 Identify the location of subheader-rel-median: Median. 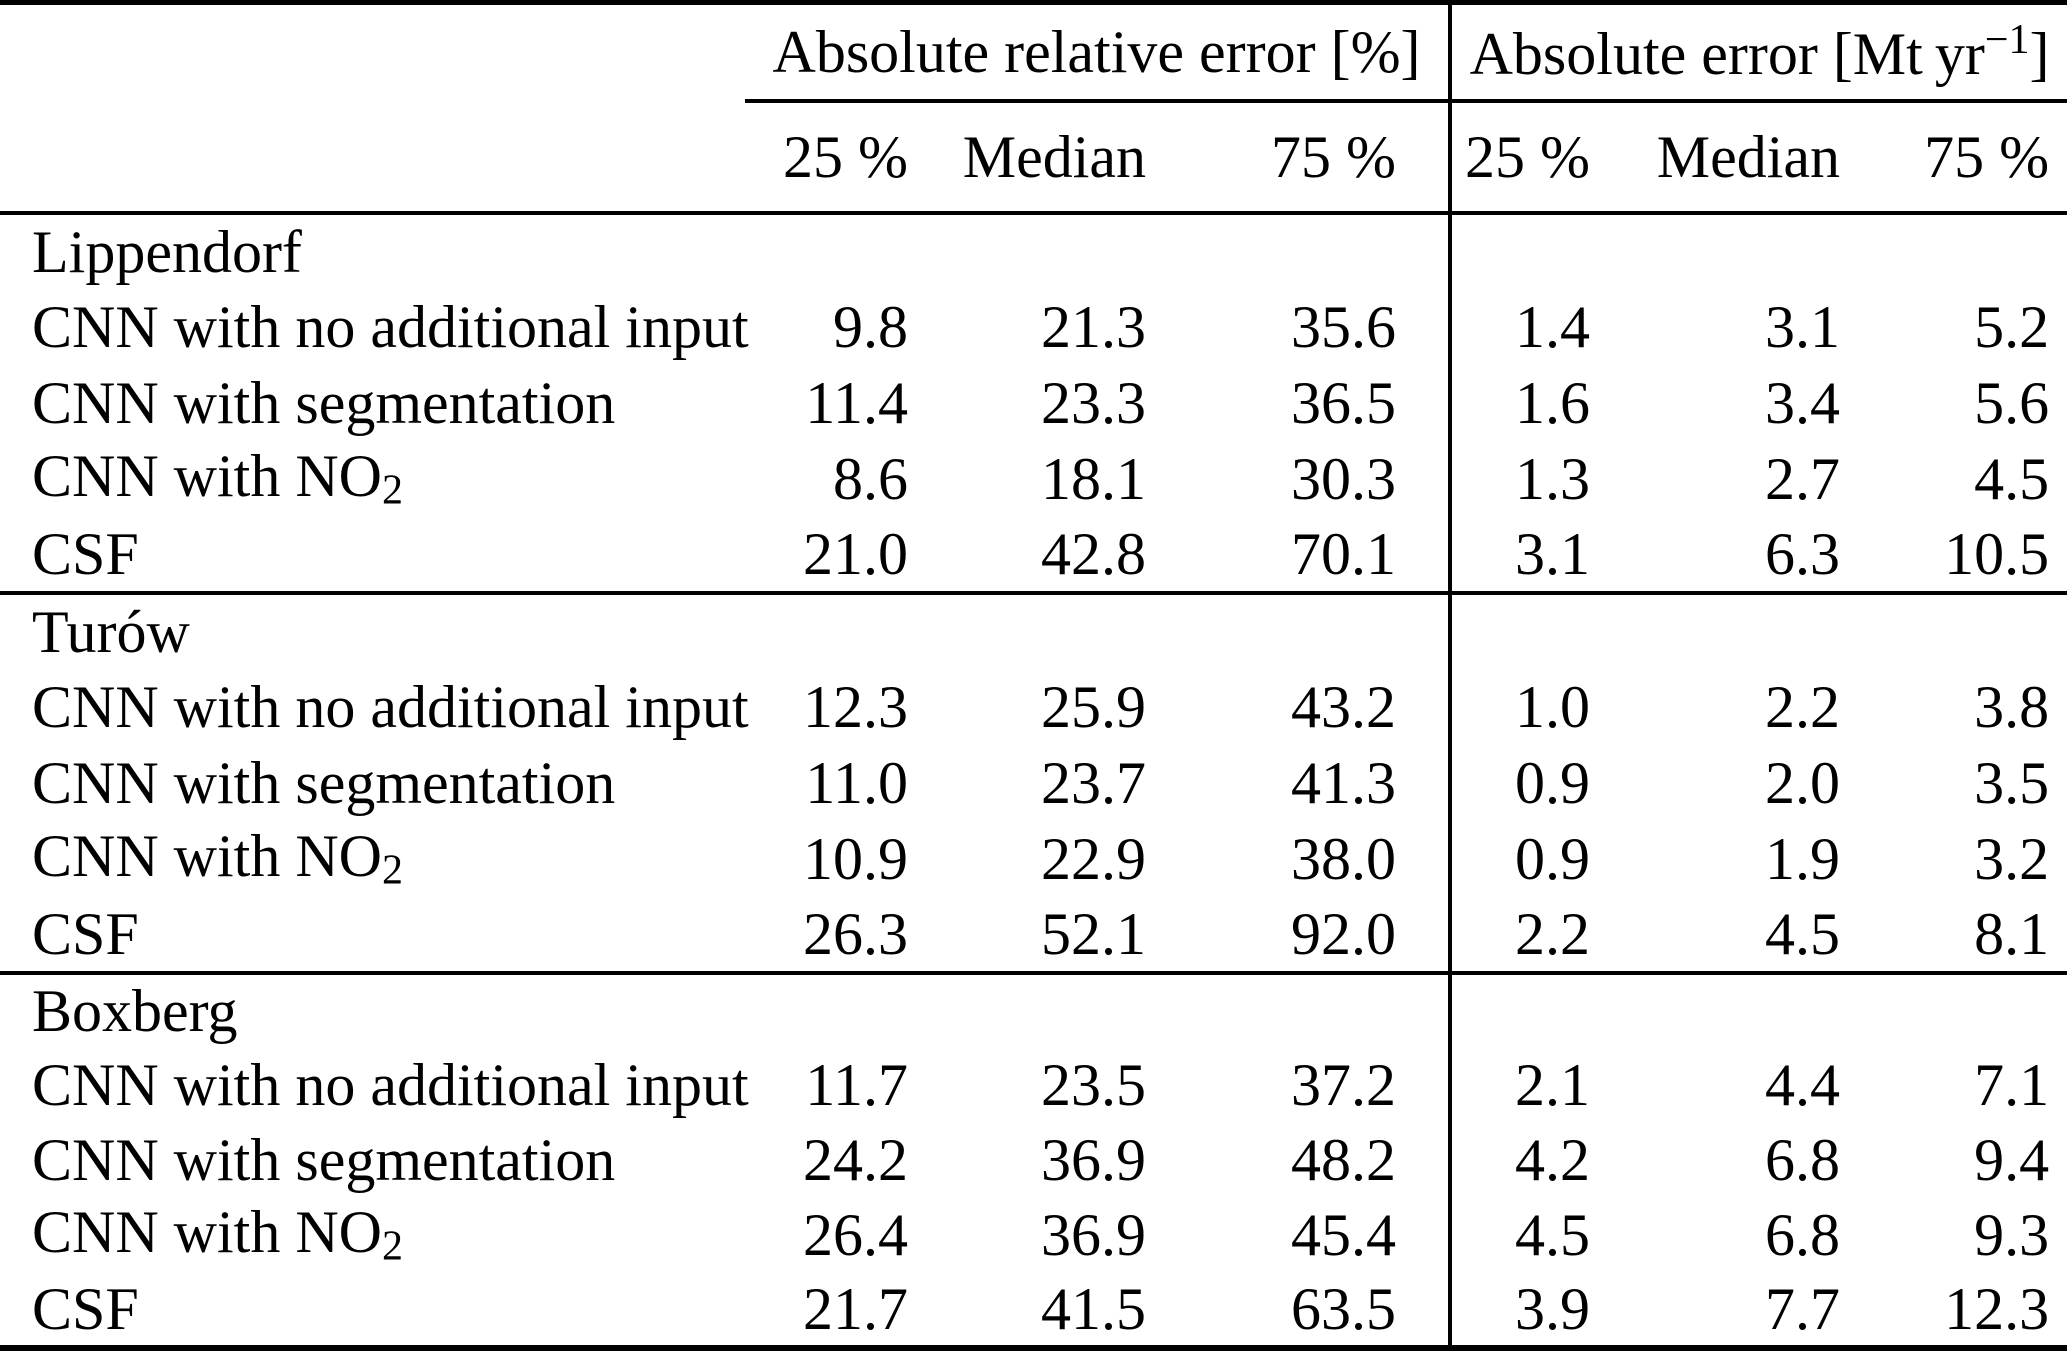
(1035, 157).